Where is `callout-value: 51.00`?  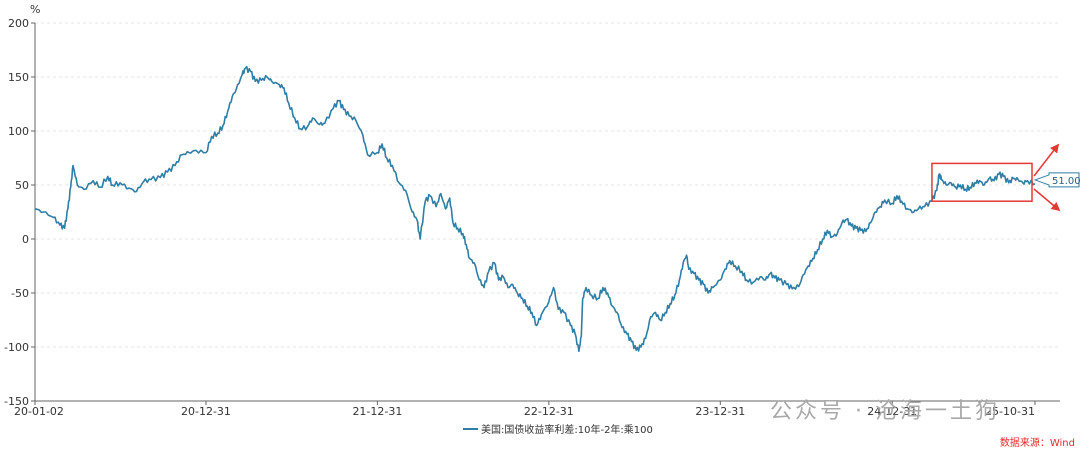
callout-value: 51.00 is located at coordinates (1066, 181).